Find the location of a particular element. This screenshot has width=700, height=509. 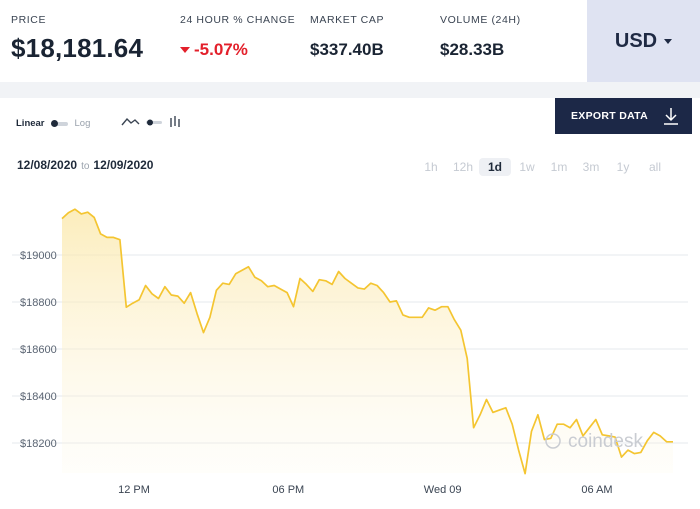

price-stat: PRICE $18,181.64 is located at coordinates (77, 39).